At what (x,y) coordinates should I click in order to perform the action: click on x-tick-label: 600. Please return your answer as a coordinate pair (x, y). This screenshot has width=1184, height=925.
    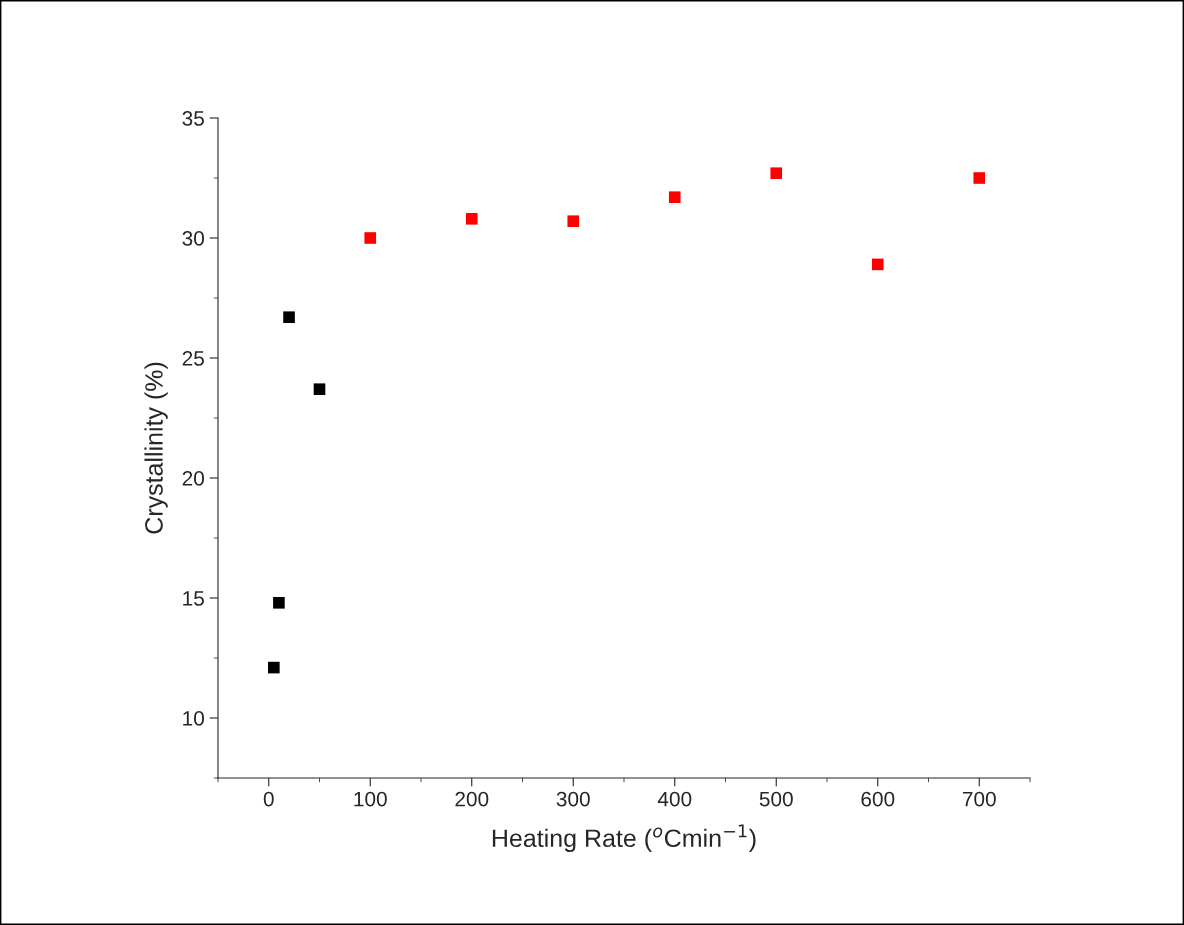
    Looking at the image, I should click on (878, 799).